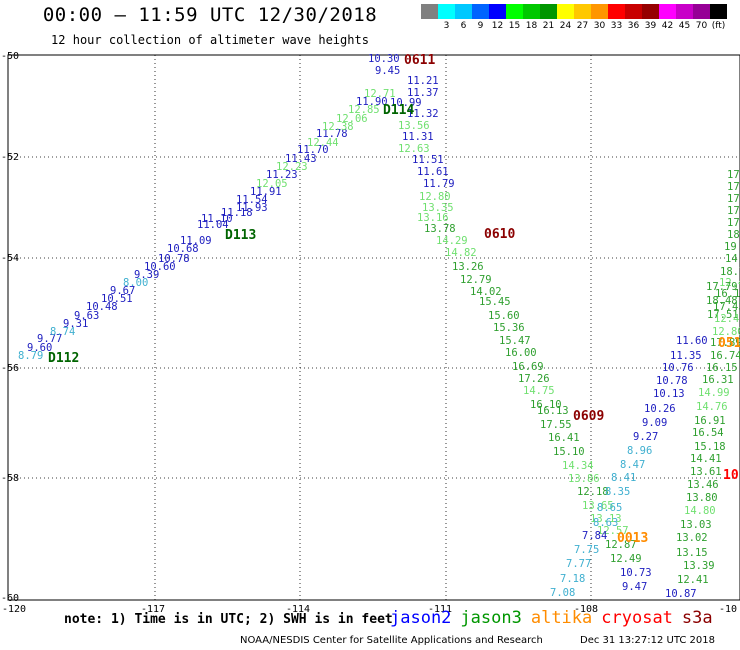 The width and height of the screenshot is (740, 650). I want to click on wave-height-label: 11.43, so click(301, 159).